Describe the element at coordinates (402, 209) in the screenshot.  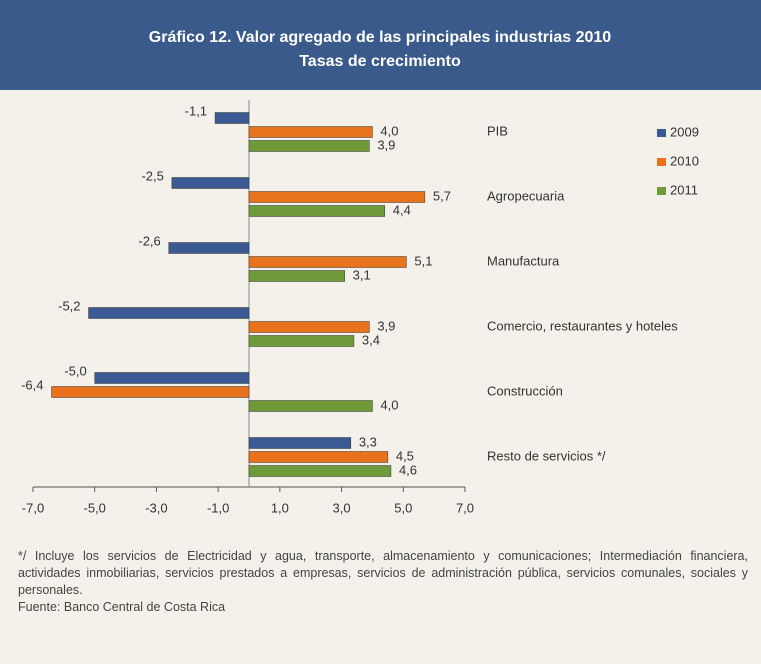
I see `value-label: 4,4` at that location.